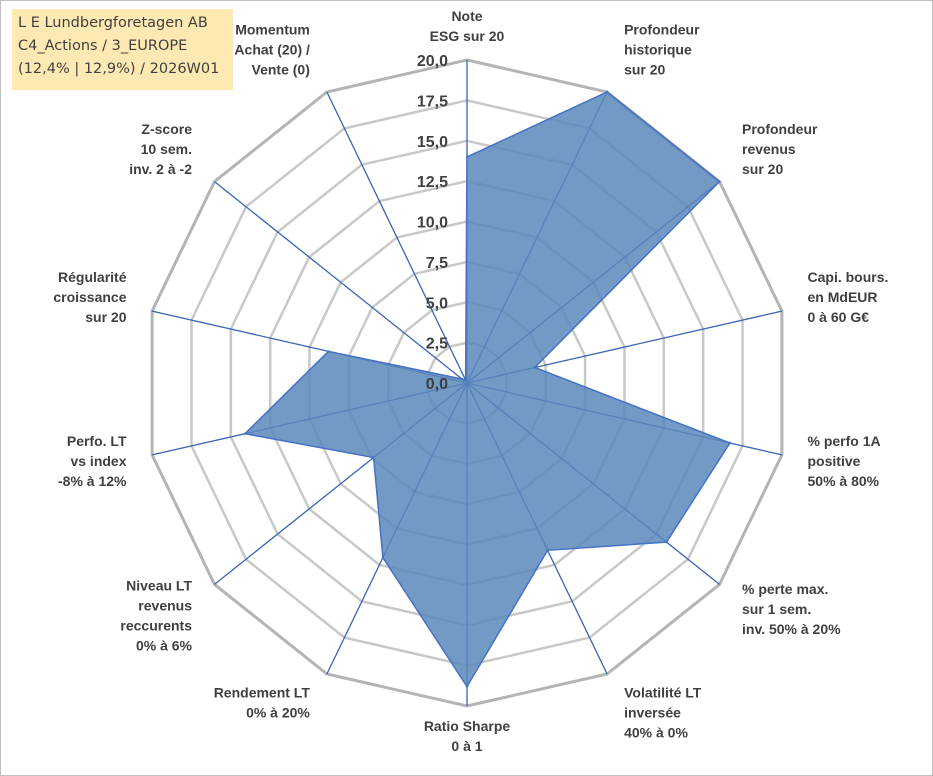 The image size is (933, 776). What do you see at coordinates (272, 30) in the screenshot?
I see `axis-label-14-line-1: Momentum` at bounding box center [272, 30].